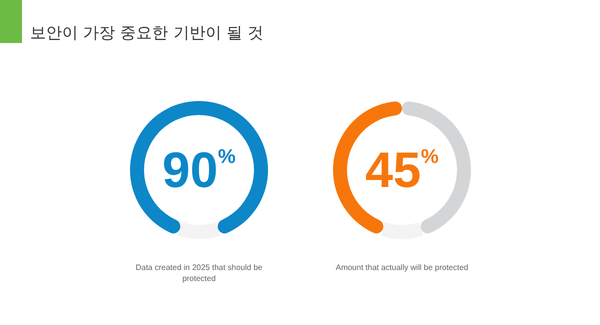 The image size is (600, 325). What do you see at coordinates (402, 170) in the screenshot?
I see `text: 45$^{%}$` at bounding box center [402, 170].